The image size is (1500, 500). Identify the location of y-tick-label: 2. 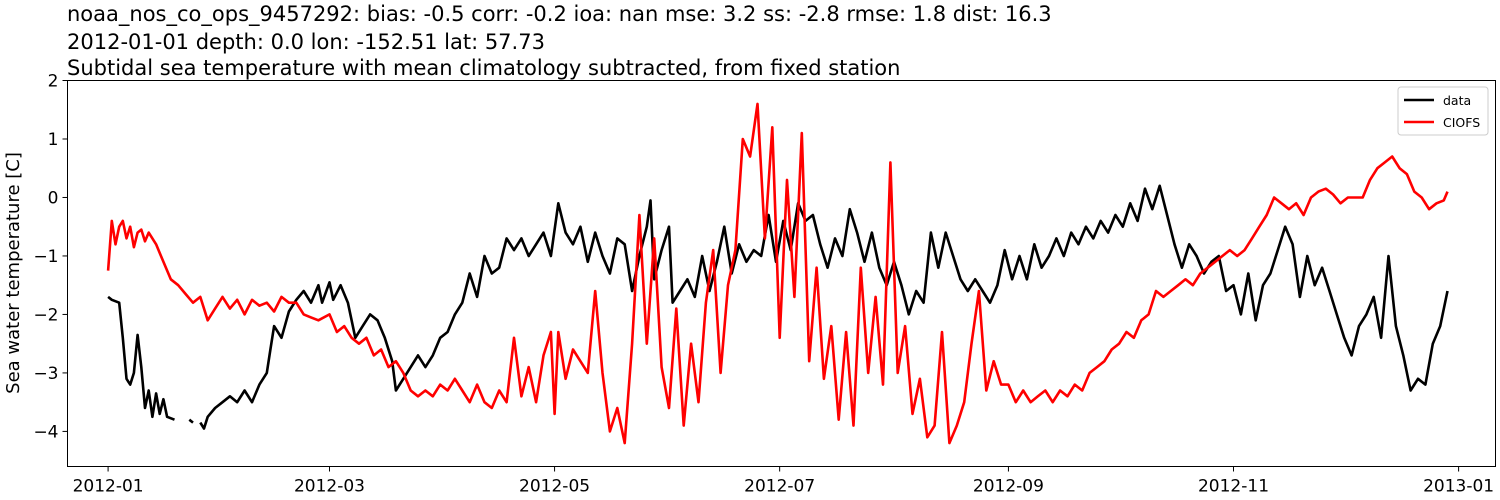
(53, 82).